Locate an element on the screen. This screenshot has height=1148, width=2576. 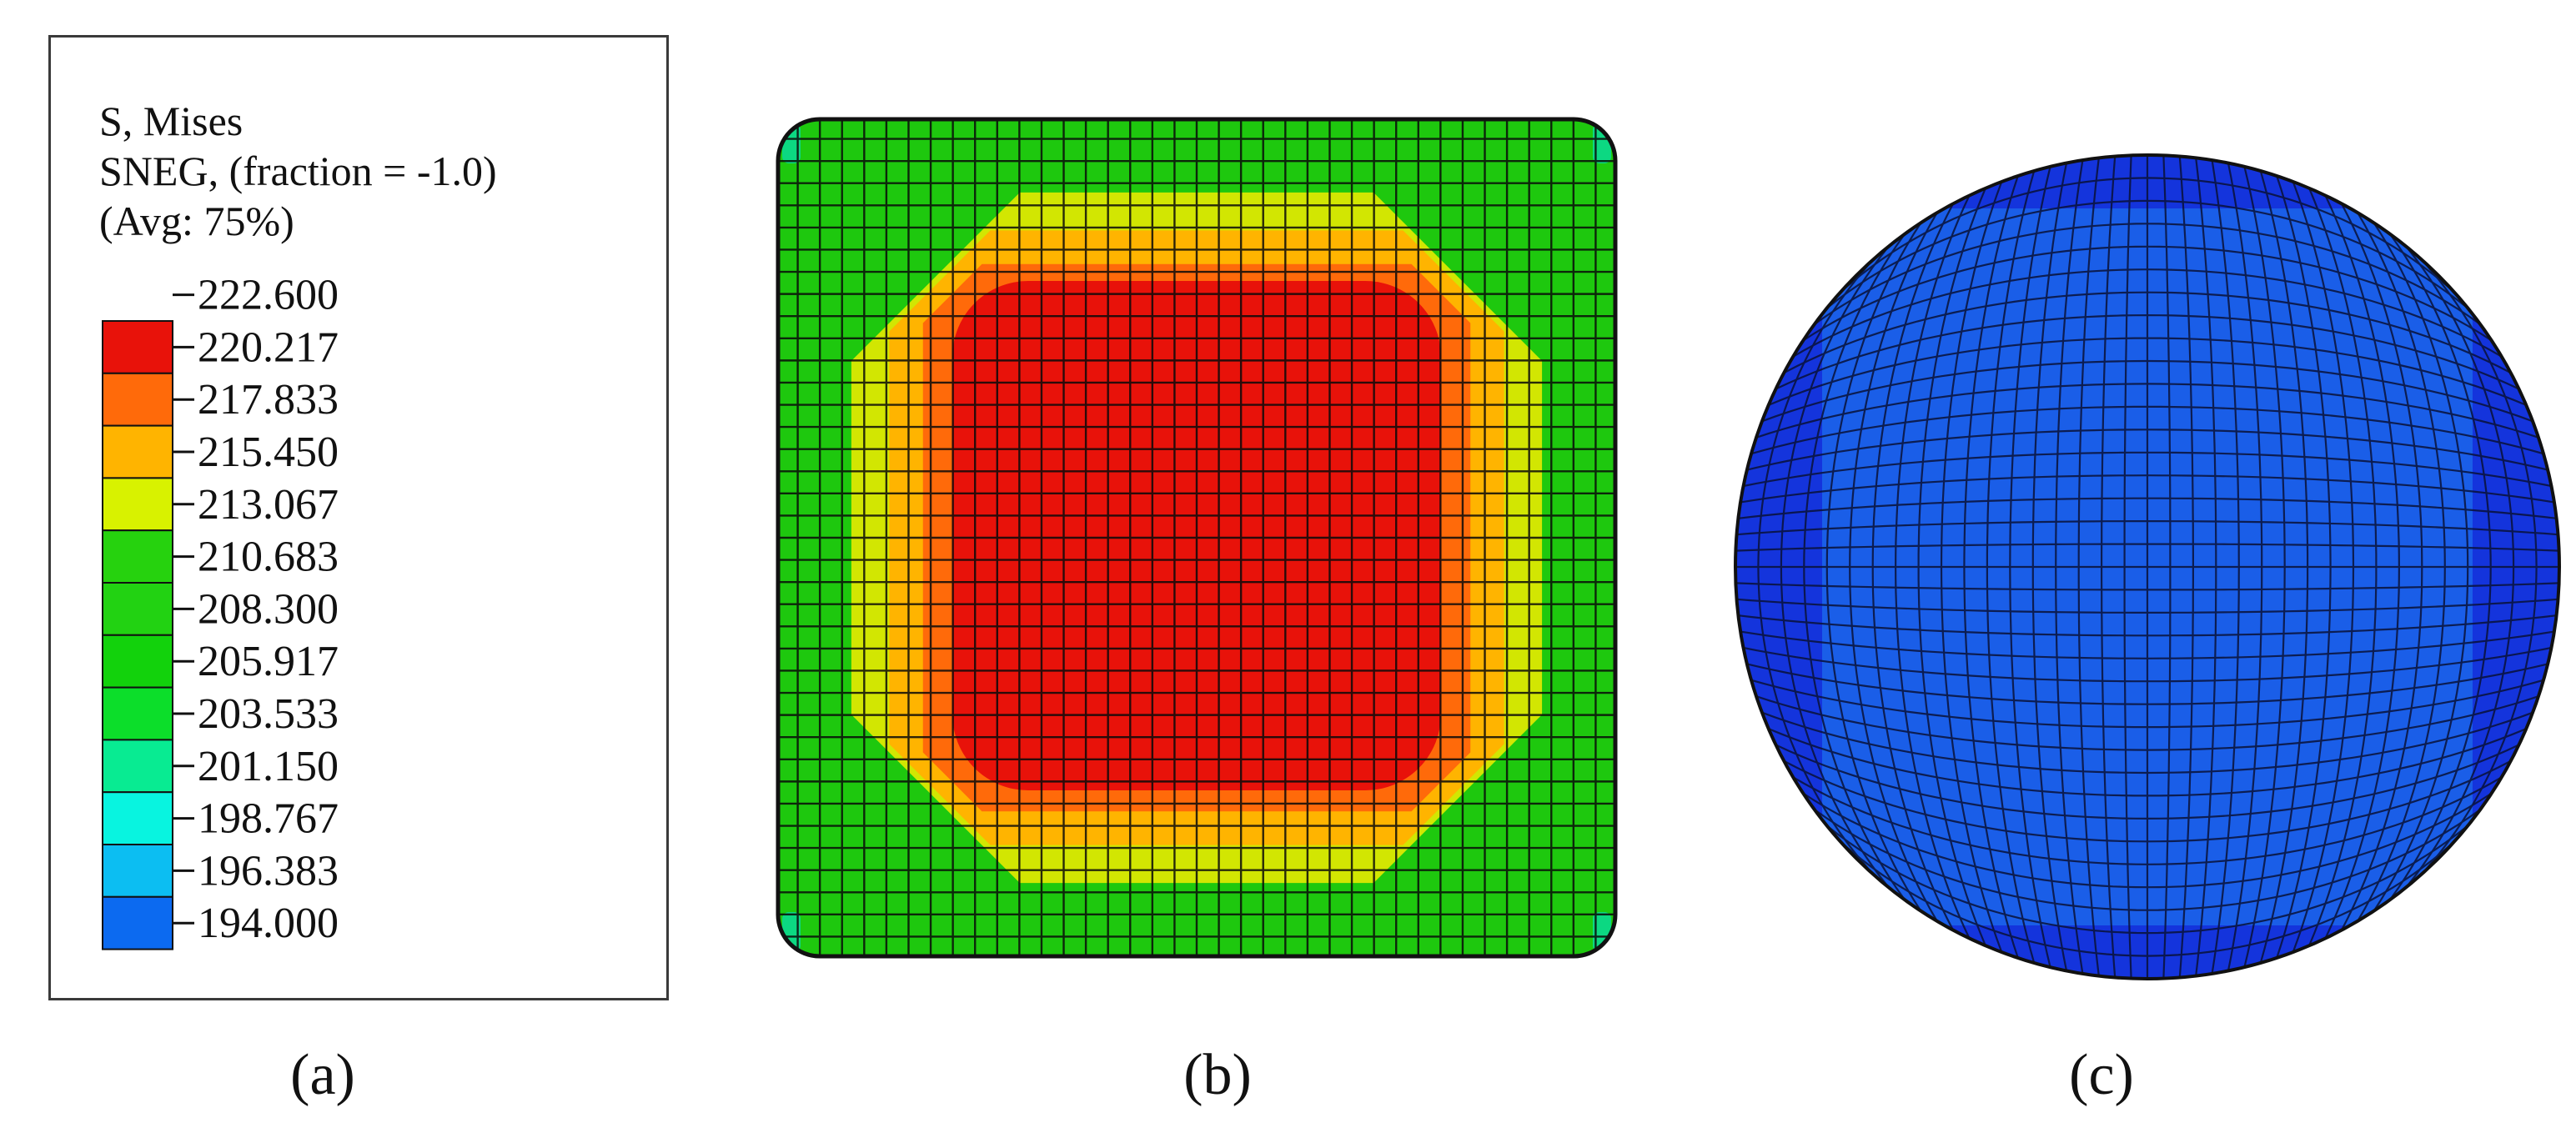
legend-title-section: SNEG, (fraction = -1.0) is located at coordinates (298, 171).